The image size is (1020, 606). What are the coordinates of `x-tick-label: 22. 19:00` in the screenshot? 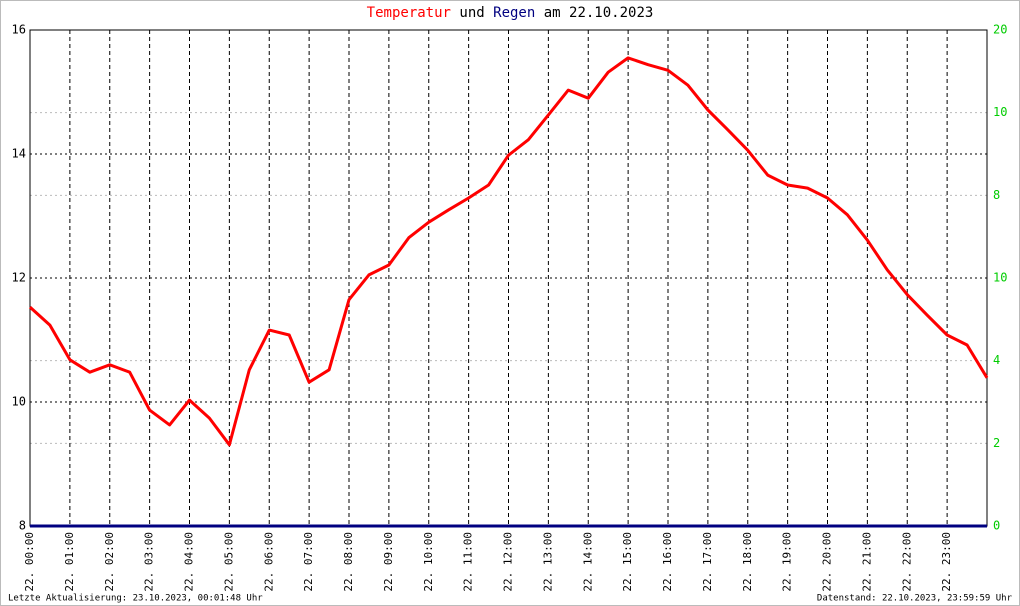 It's located at (787, 562).